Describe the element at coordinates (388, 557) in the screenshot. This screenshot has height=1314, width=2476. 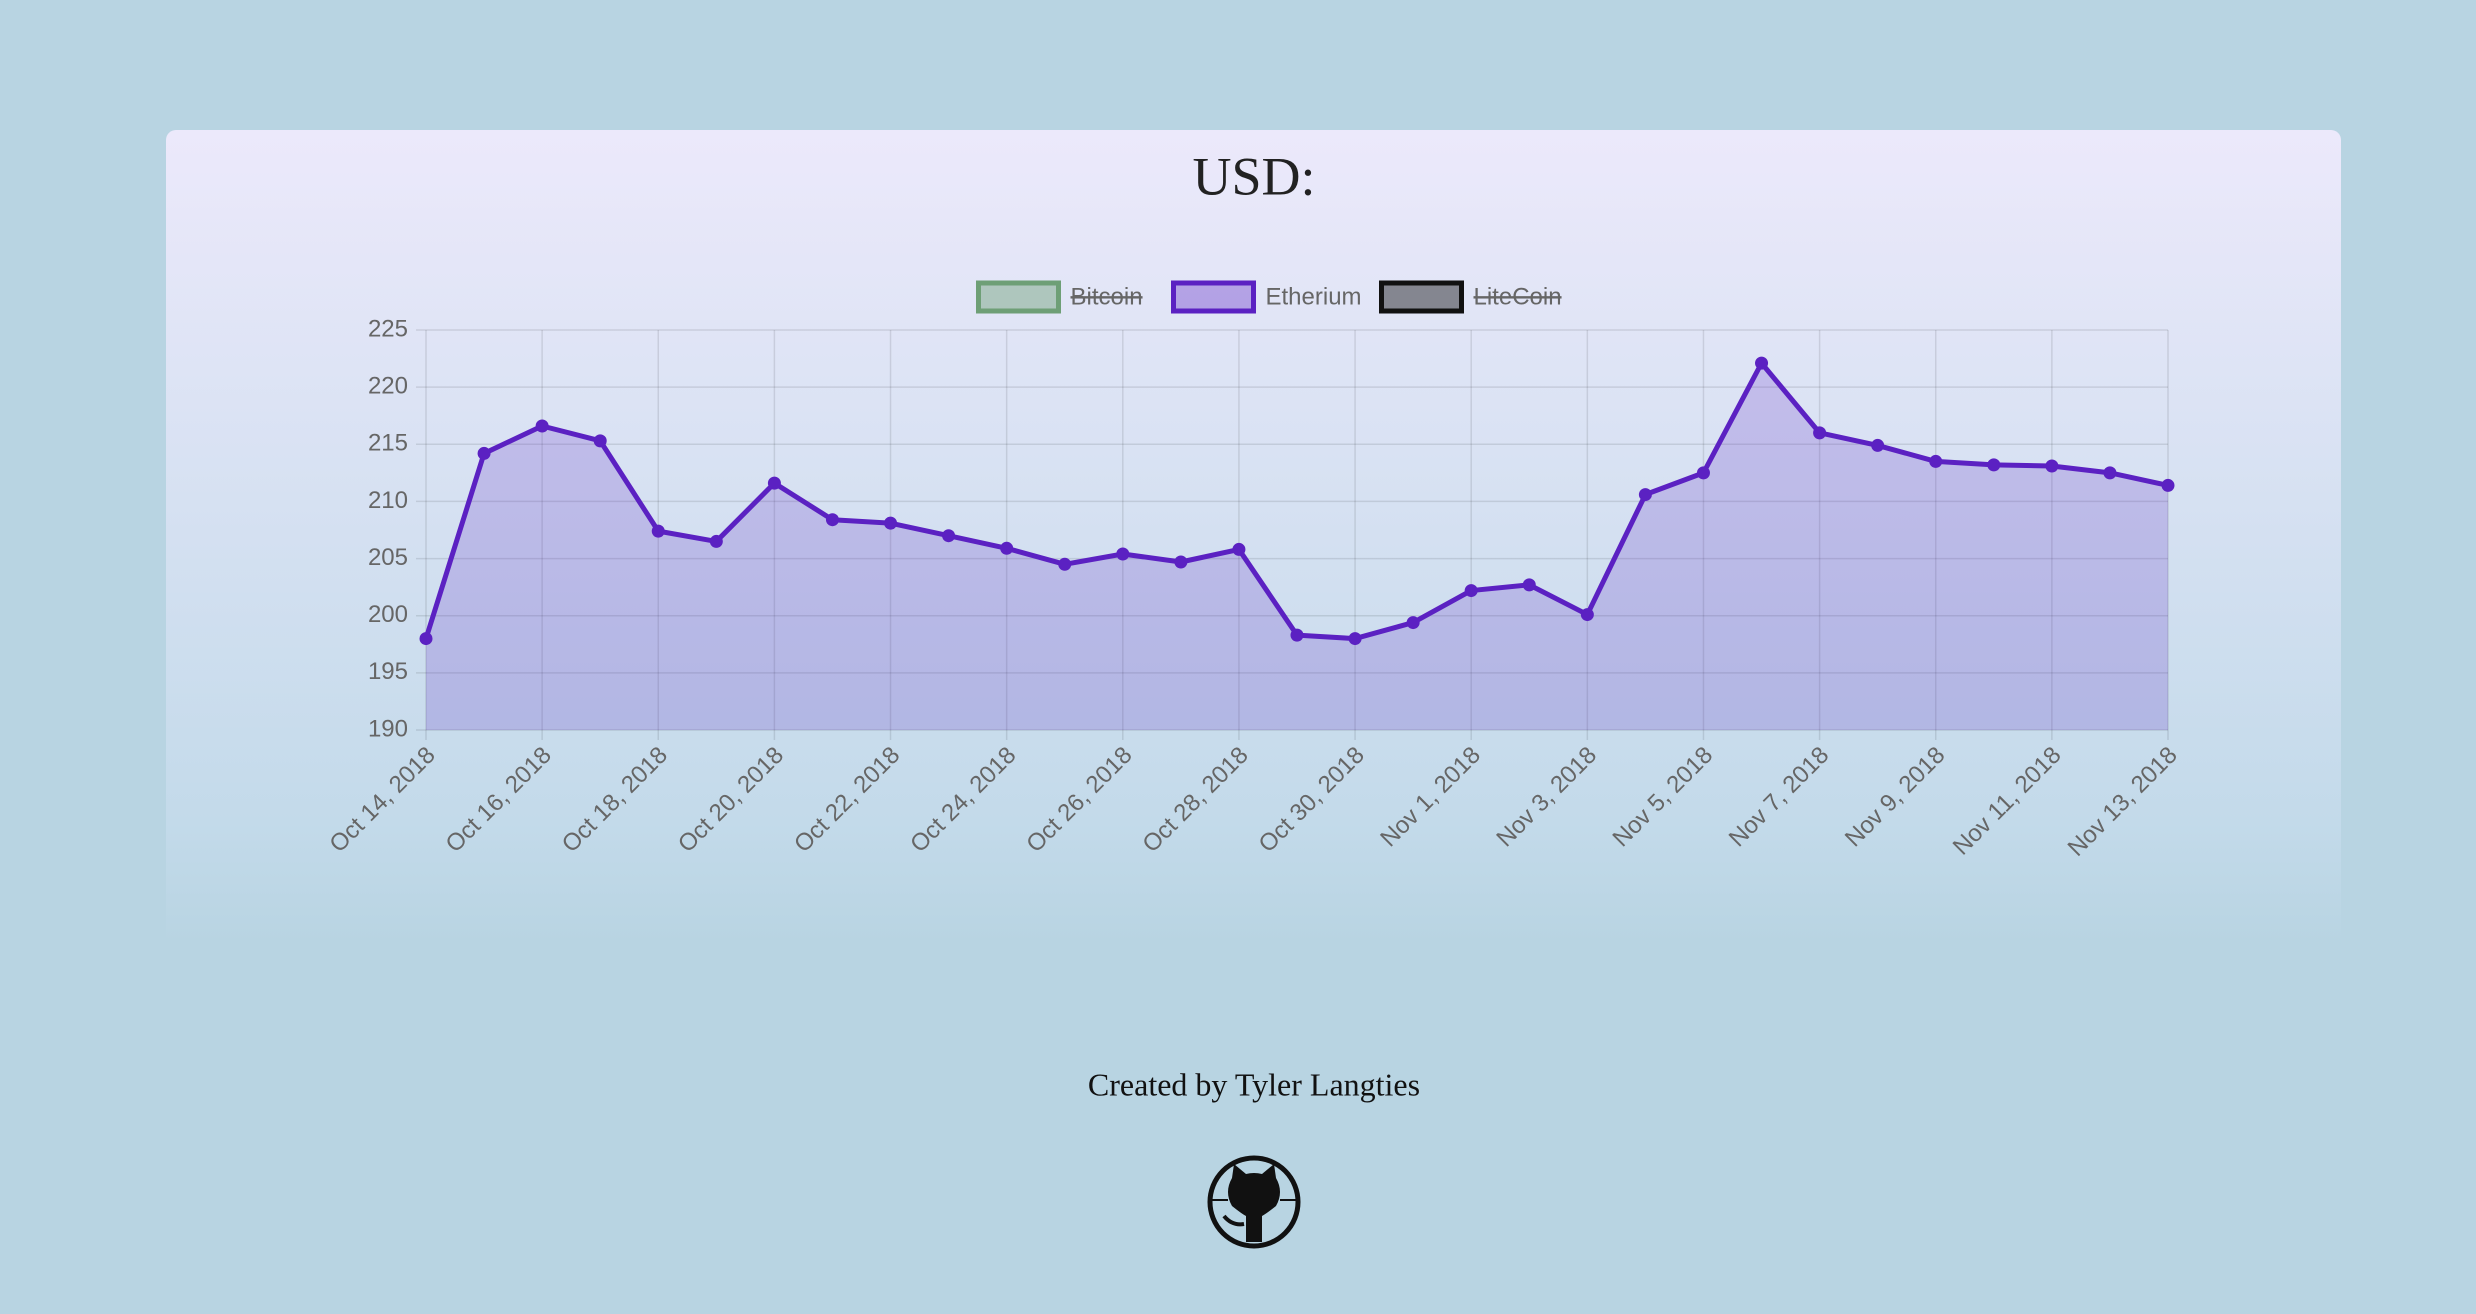
I see `y-tick-label: 205` at that location.